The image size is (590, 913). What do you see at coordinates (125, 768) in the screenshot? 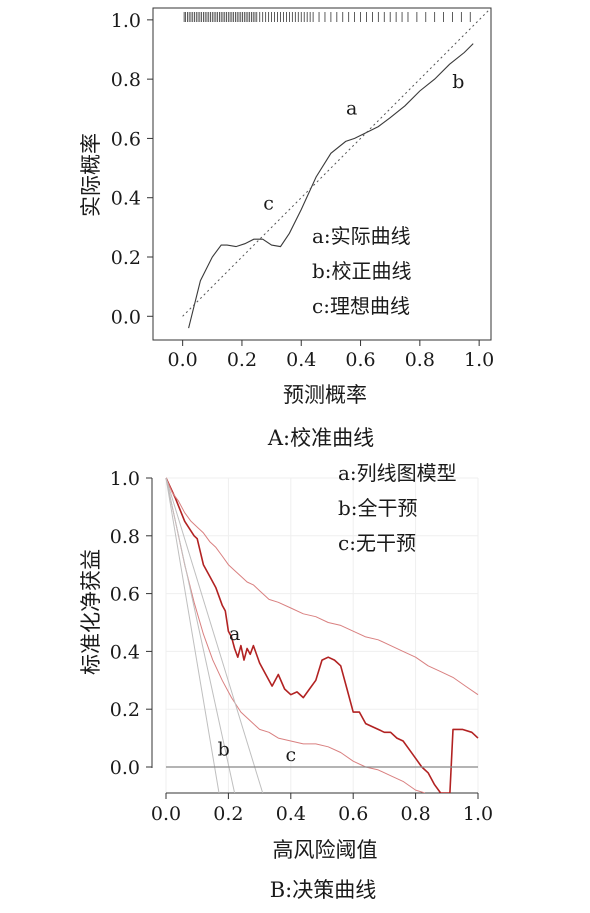
I see `decision-y-tick-label: 0.0` at bounding box center [125, 768].